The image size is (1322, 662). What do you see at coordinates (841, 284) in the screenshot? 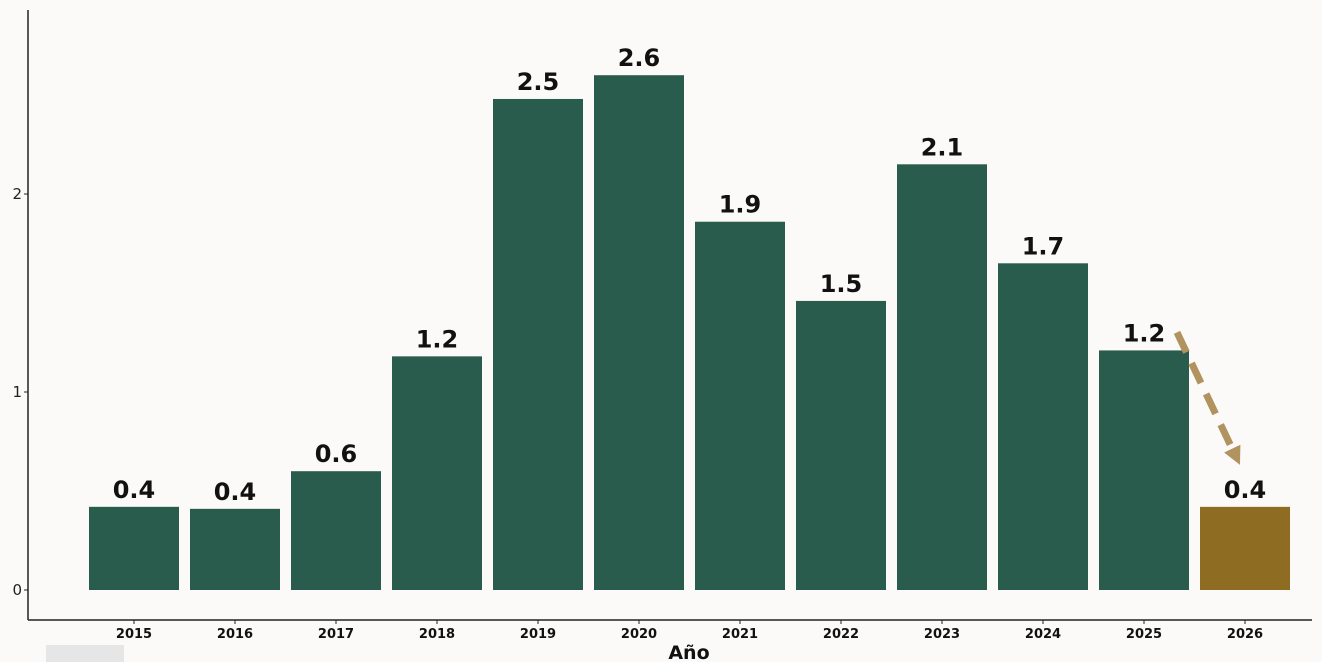
I see `data-label-2022: 1.5` at bounding box center [841, 284].